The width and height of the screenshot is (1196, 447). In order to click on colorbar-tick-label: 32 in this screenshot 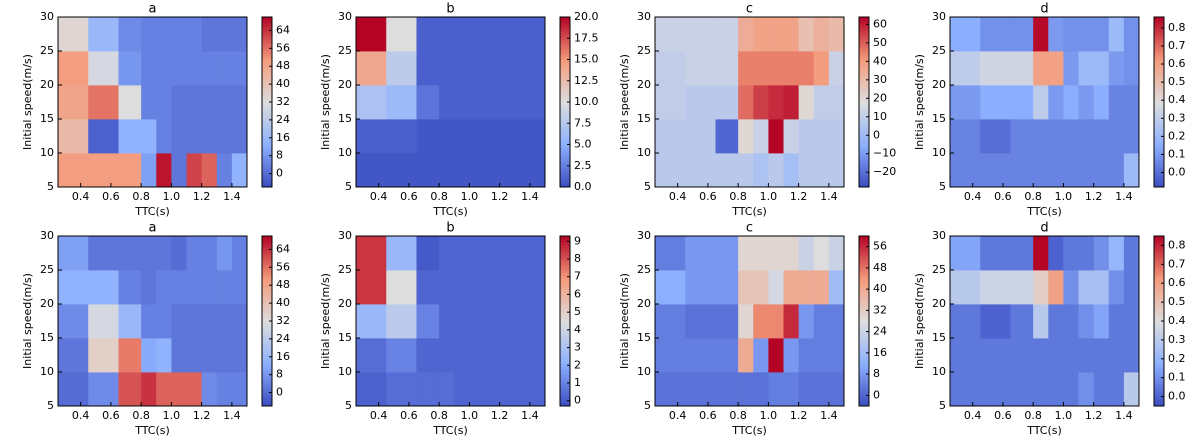, I will do `click(283, 101)`.